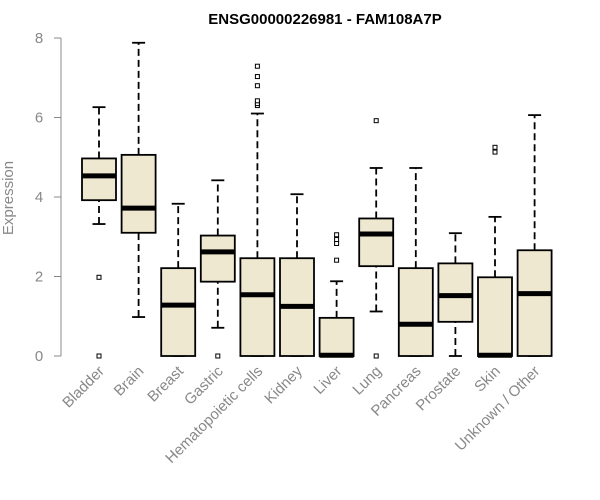  I want to click on y-axis: 0 2 4 6 8, so click(48, 197).